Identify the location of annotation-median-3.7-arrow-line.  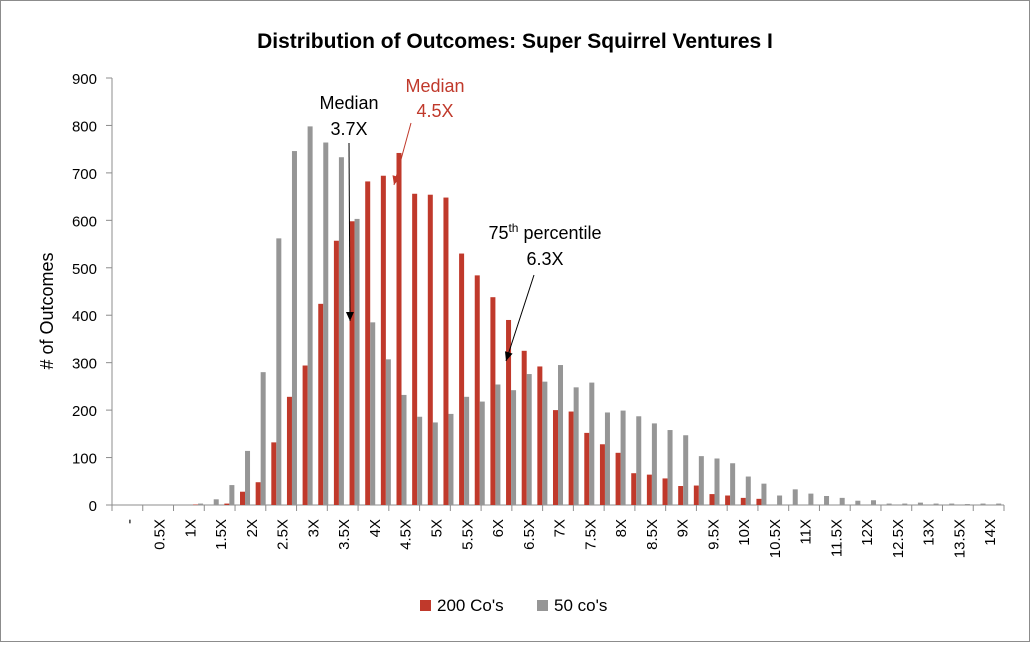
(349, 232).